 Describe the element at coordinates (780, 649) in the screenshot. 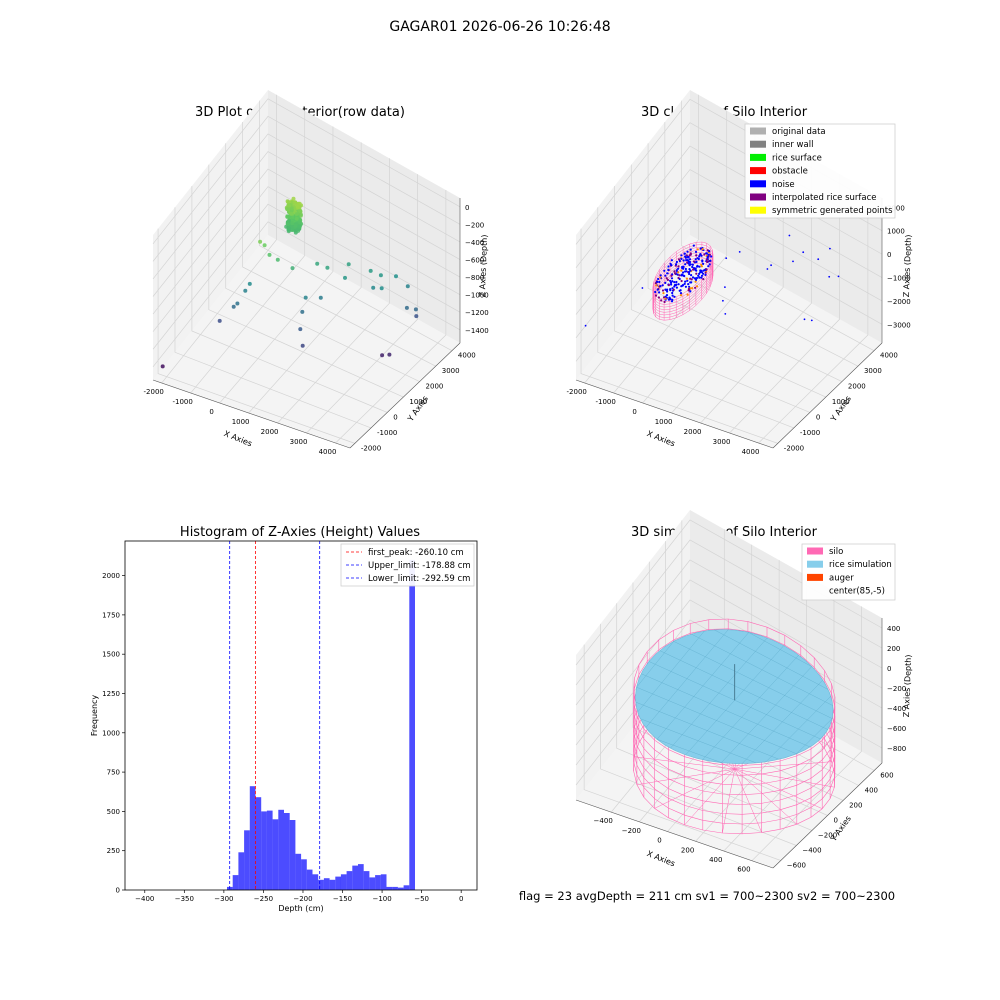

I see `rice-mesh-line` at that location.